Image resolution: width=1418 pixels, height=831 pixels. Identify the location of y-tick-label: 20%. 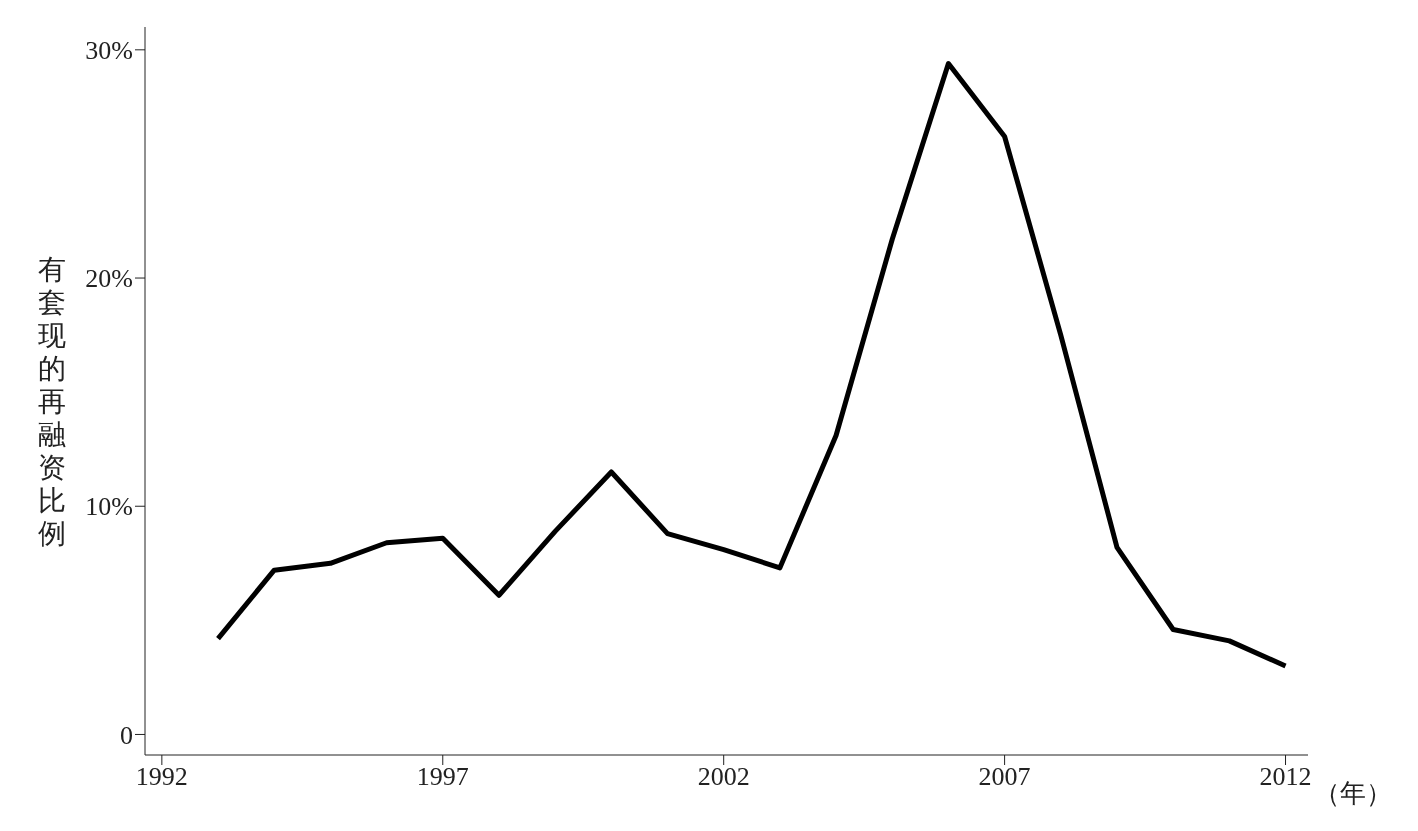
(109, 279).